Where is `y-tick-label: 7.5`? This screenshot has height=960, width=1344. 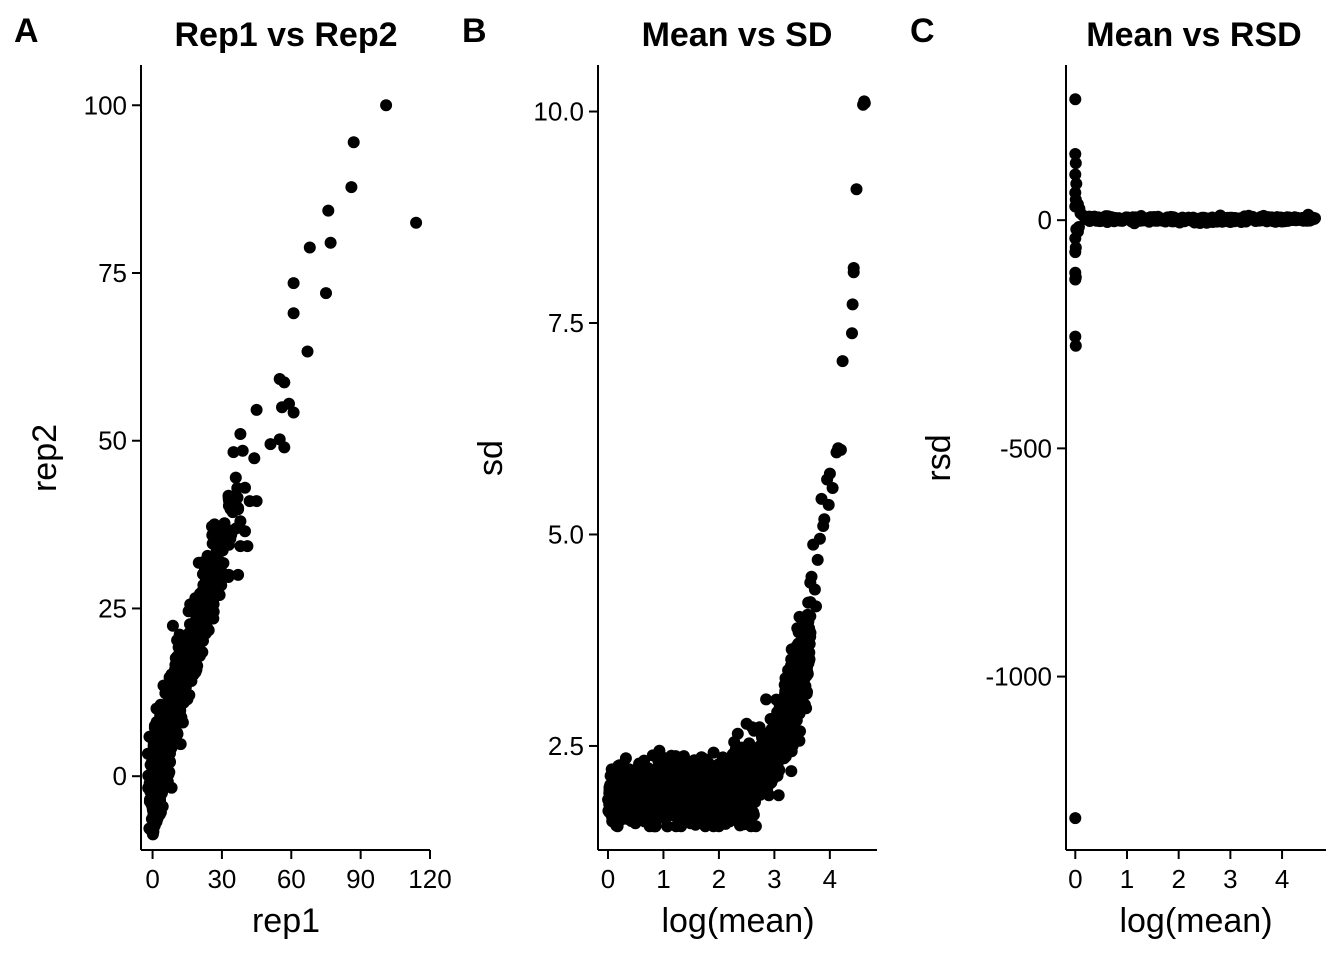 y-tick-label: 7.5 is located at coordinates (566, 323).